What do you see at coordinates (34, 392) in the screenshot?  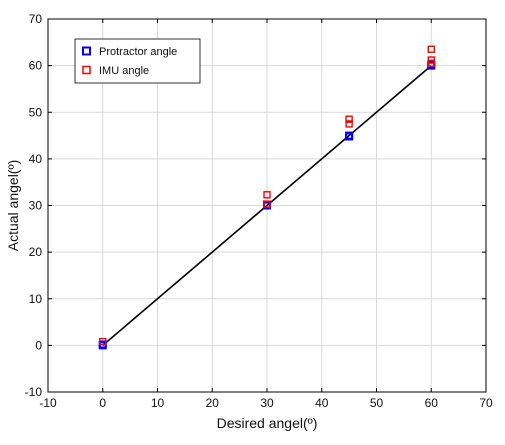 I see `y-tick-label: -10` at bounding box center [34, 392].